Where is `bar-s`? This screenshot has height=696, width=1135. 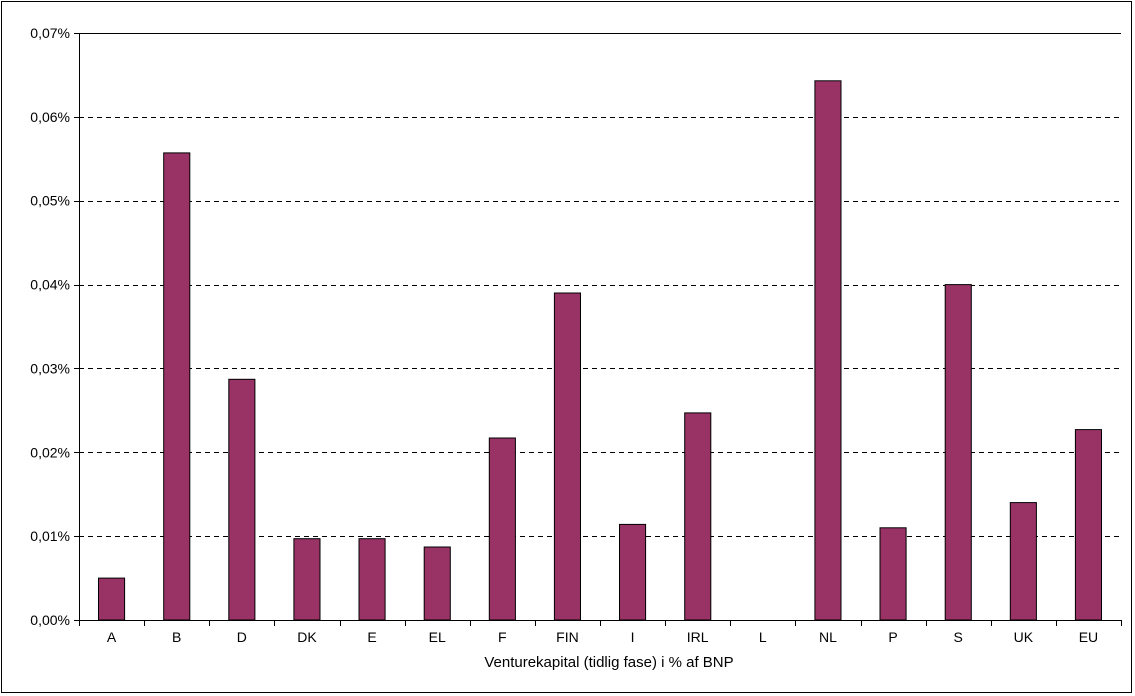
bar-s is located at coordinates (958, 452).